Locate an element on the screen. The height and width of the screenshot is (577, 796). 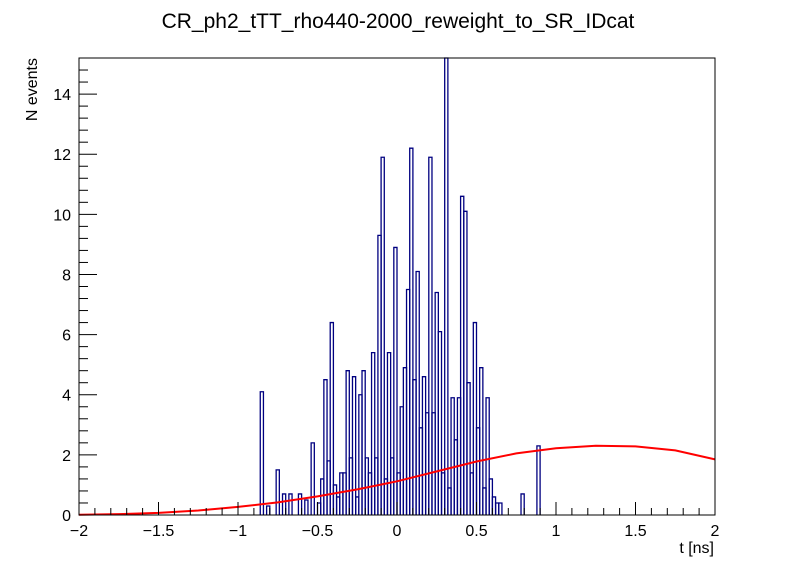
y-axis-ticks: 0 2 4 6 8 10 12 14 is located at coordinates (75, 297).